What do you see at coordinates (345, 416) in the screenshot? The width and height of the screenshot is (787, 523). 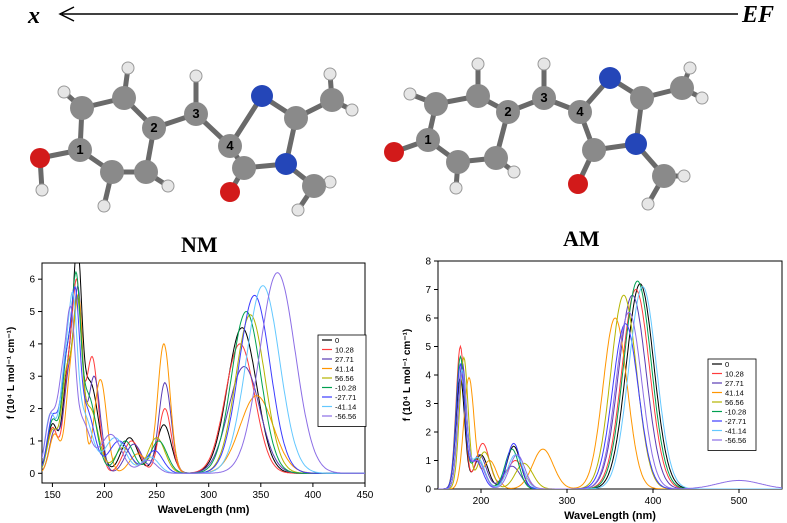 I see `nm-legend-entry: -56.56` at bounding box center [345, 416].